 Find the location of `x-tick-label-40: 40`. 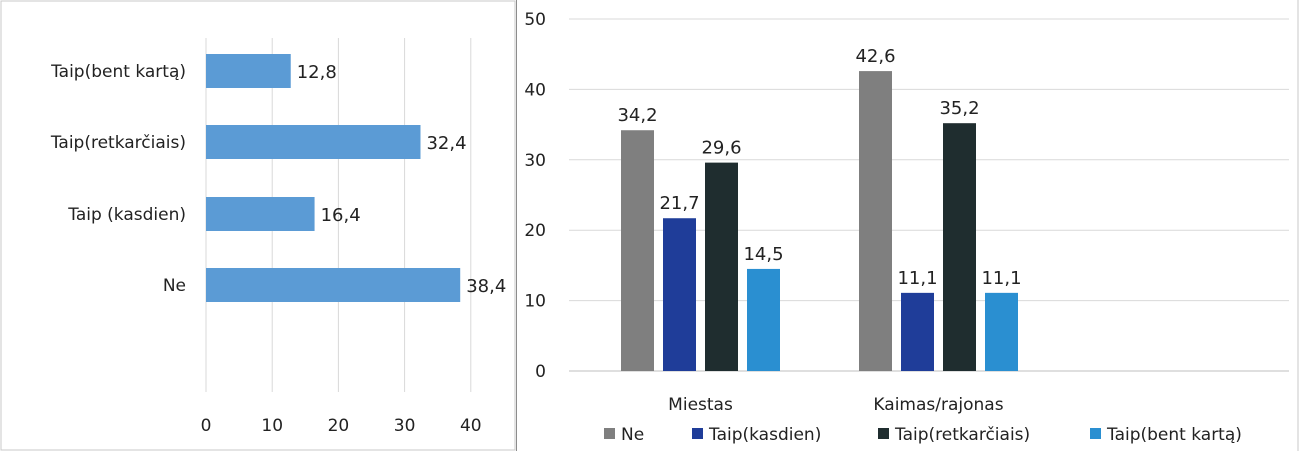

x-tick-label-40: 40 is located at coordinates (471, 426).